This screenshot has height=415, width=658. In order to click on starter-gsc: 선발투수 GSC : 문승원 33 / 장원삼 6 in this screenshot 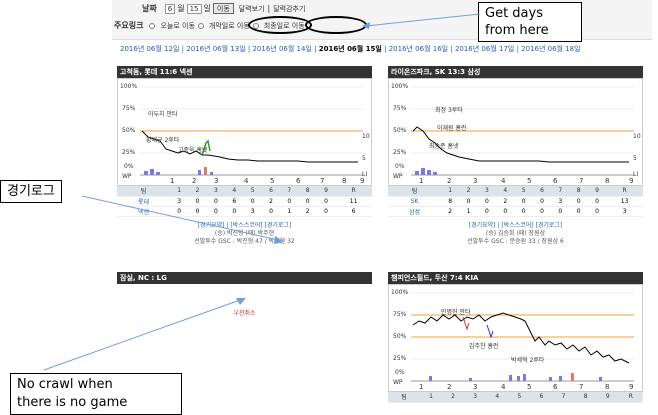, I will do `click(515, 241)`.